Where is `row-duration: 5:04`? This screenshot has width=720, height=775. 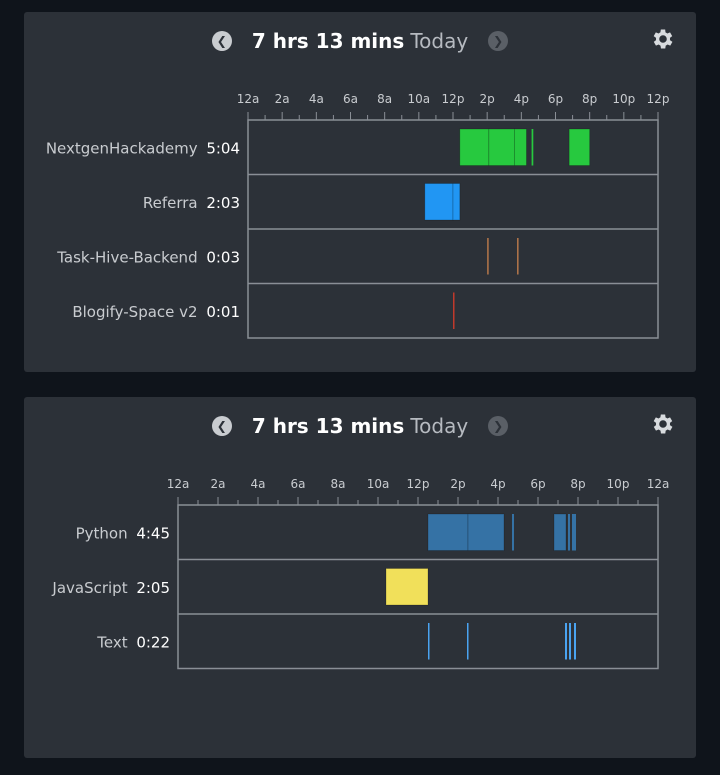
row-duration: 5:04 is located at coordinates (223, 148).